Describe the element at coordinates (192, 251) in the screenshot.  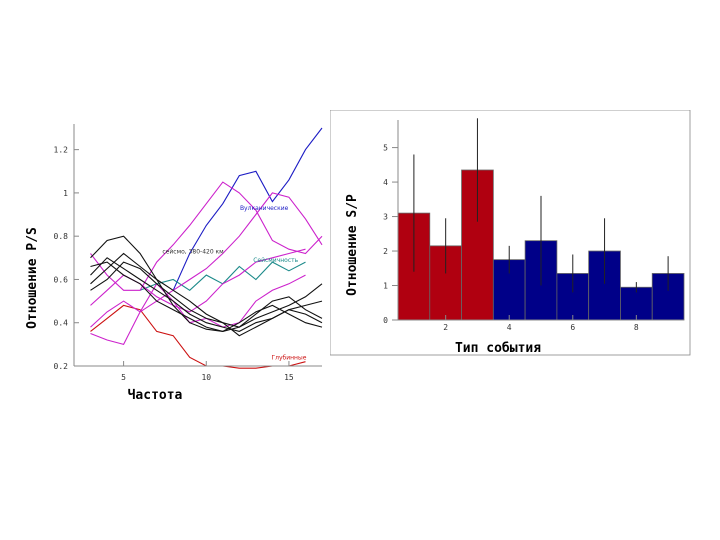
I see `line-annotation-3: сейсмо, 380-420 км` at that location.